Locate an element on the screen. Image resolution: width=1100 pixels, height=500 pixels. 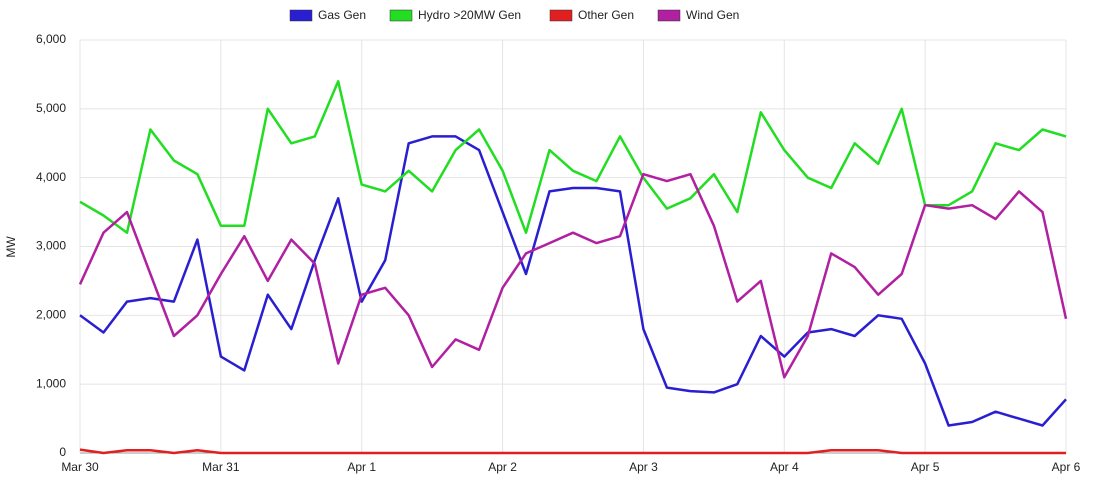
legend-label: Wind Gen is located at coordinates (712, 15).